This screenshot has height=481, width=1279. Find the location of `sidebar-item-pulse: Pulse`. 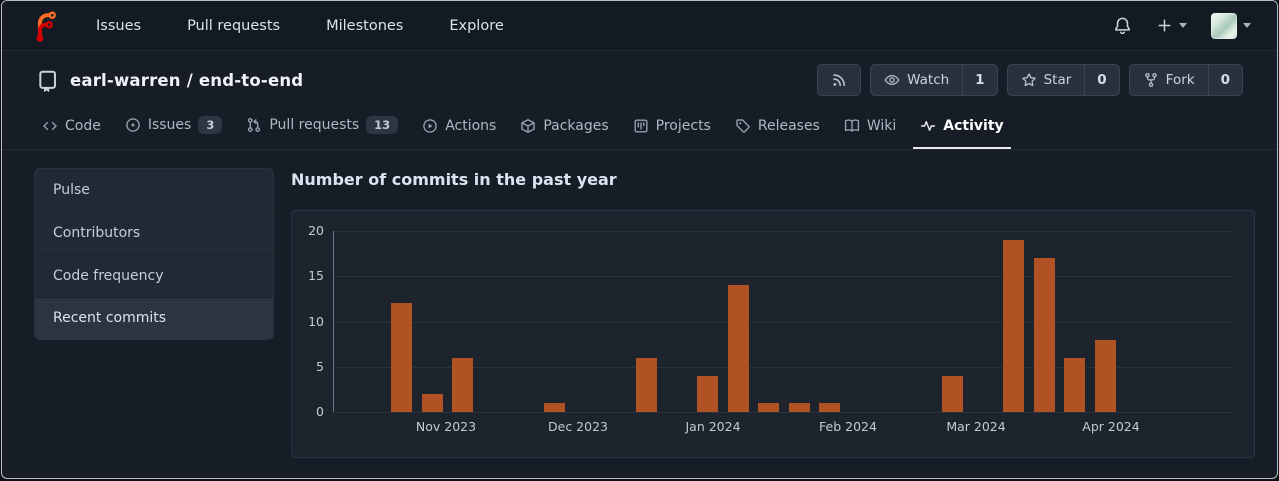

sidebar-item-pulse: Pulse is located at coordinates (71, 190).